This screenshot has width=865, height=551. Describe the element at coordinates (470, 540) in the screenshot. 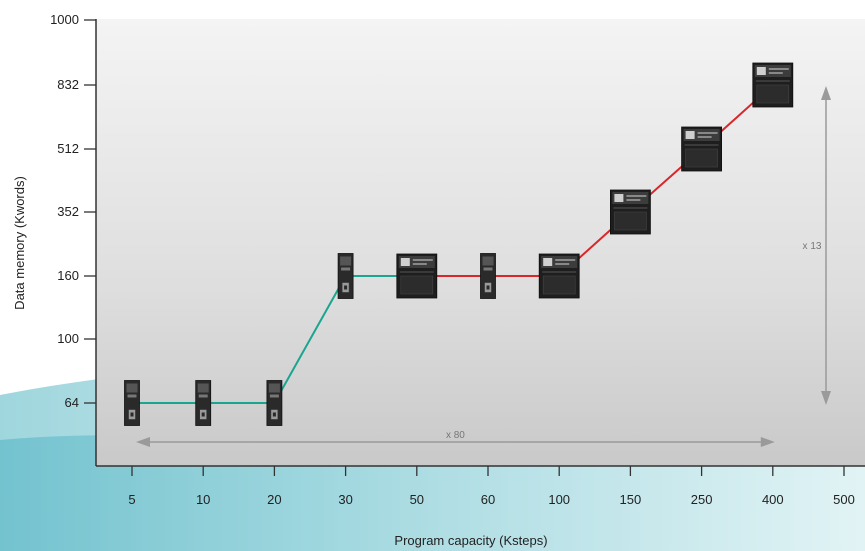

I see `x-axis-title: Program capacity (Ksteps)` at that location.